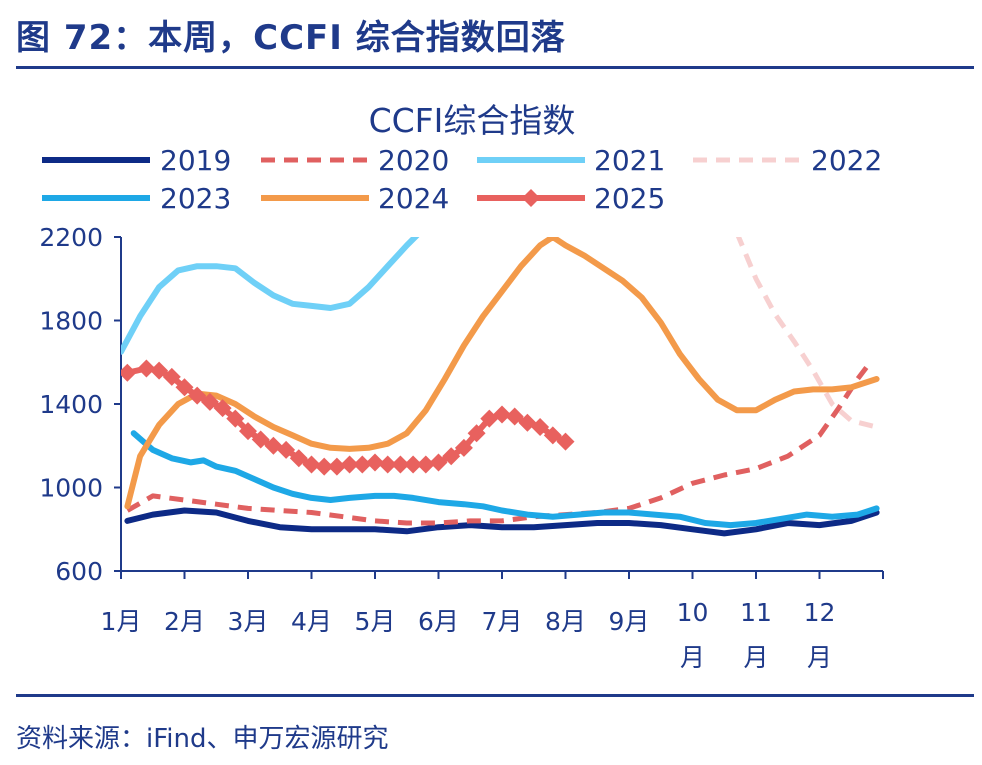 This screenshot has height=765, width=982. What do you see at coordinates (121, 621) in the screenshot?
I see `x-tick-label: 1月` at bounding box center [121, 621].